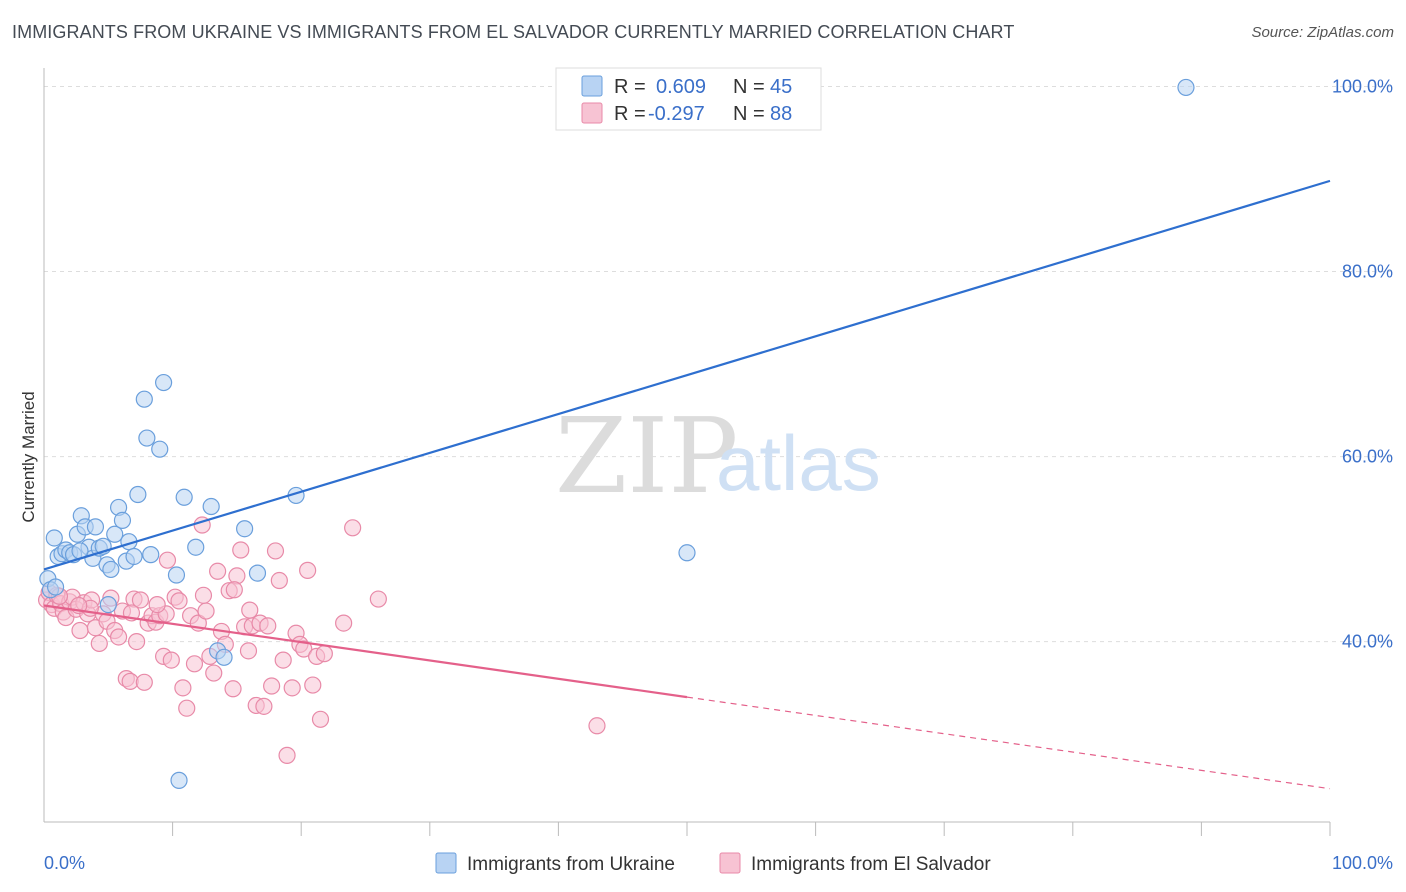  What do you see at coordinates (871, 864) in the screenshot?
I see `legend-label-el-salvador: Immigrants from El Salvador` at bounding box center [871, 864].